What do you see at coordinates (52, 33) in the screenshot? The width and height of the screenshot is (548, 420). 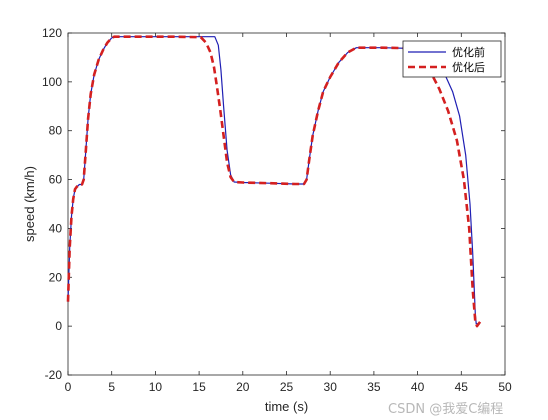 I see `y-tick-label: 120` at bounding box center [52, 33].